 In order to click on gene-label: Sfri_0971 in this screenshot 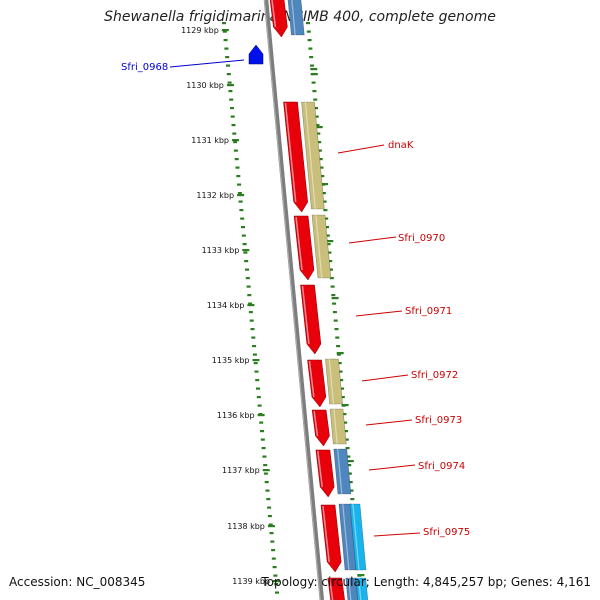, I will do `click(428, 311)`.